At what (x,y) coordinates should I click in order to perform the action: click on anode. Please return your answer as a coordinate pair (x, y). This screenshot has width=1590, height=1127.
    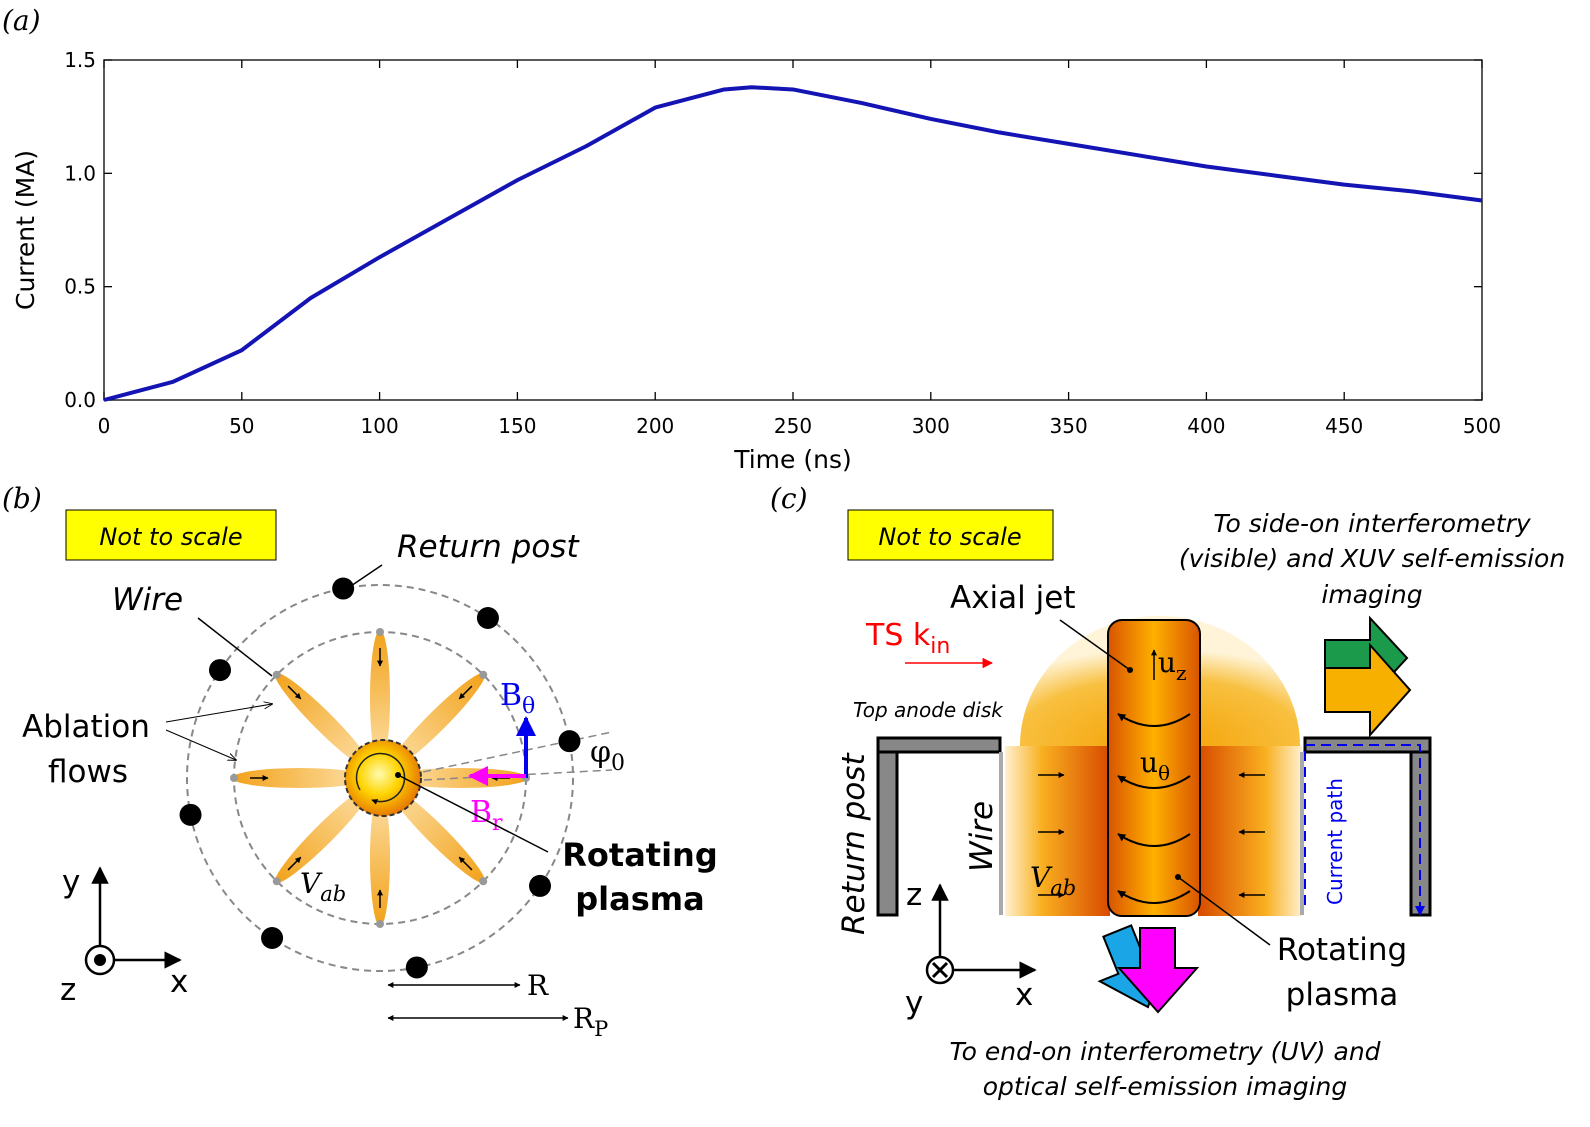
    Looking at the image, I should click on (939, 745).